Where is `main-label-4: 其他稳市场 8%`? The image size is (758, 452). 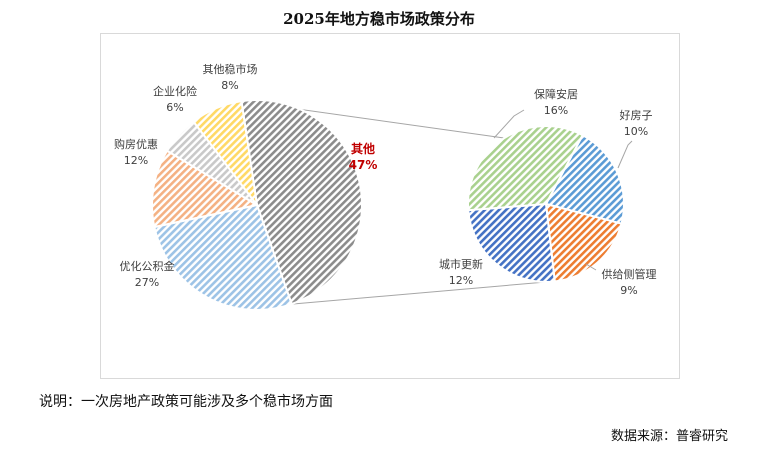 main-label-4: 其他稳市场 8% is located at coordinates (230, 77).